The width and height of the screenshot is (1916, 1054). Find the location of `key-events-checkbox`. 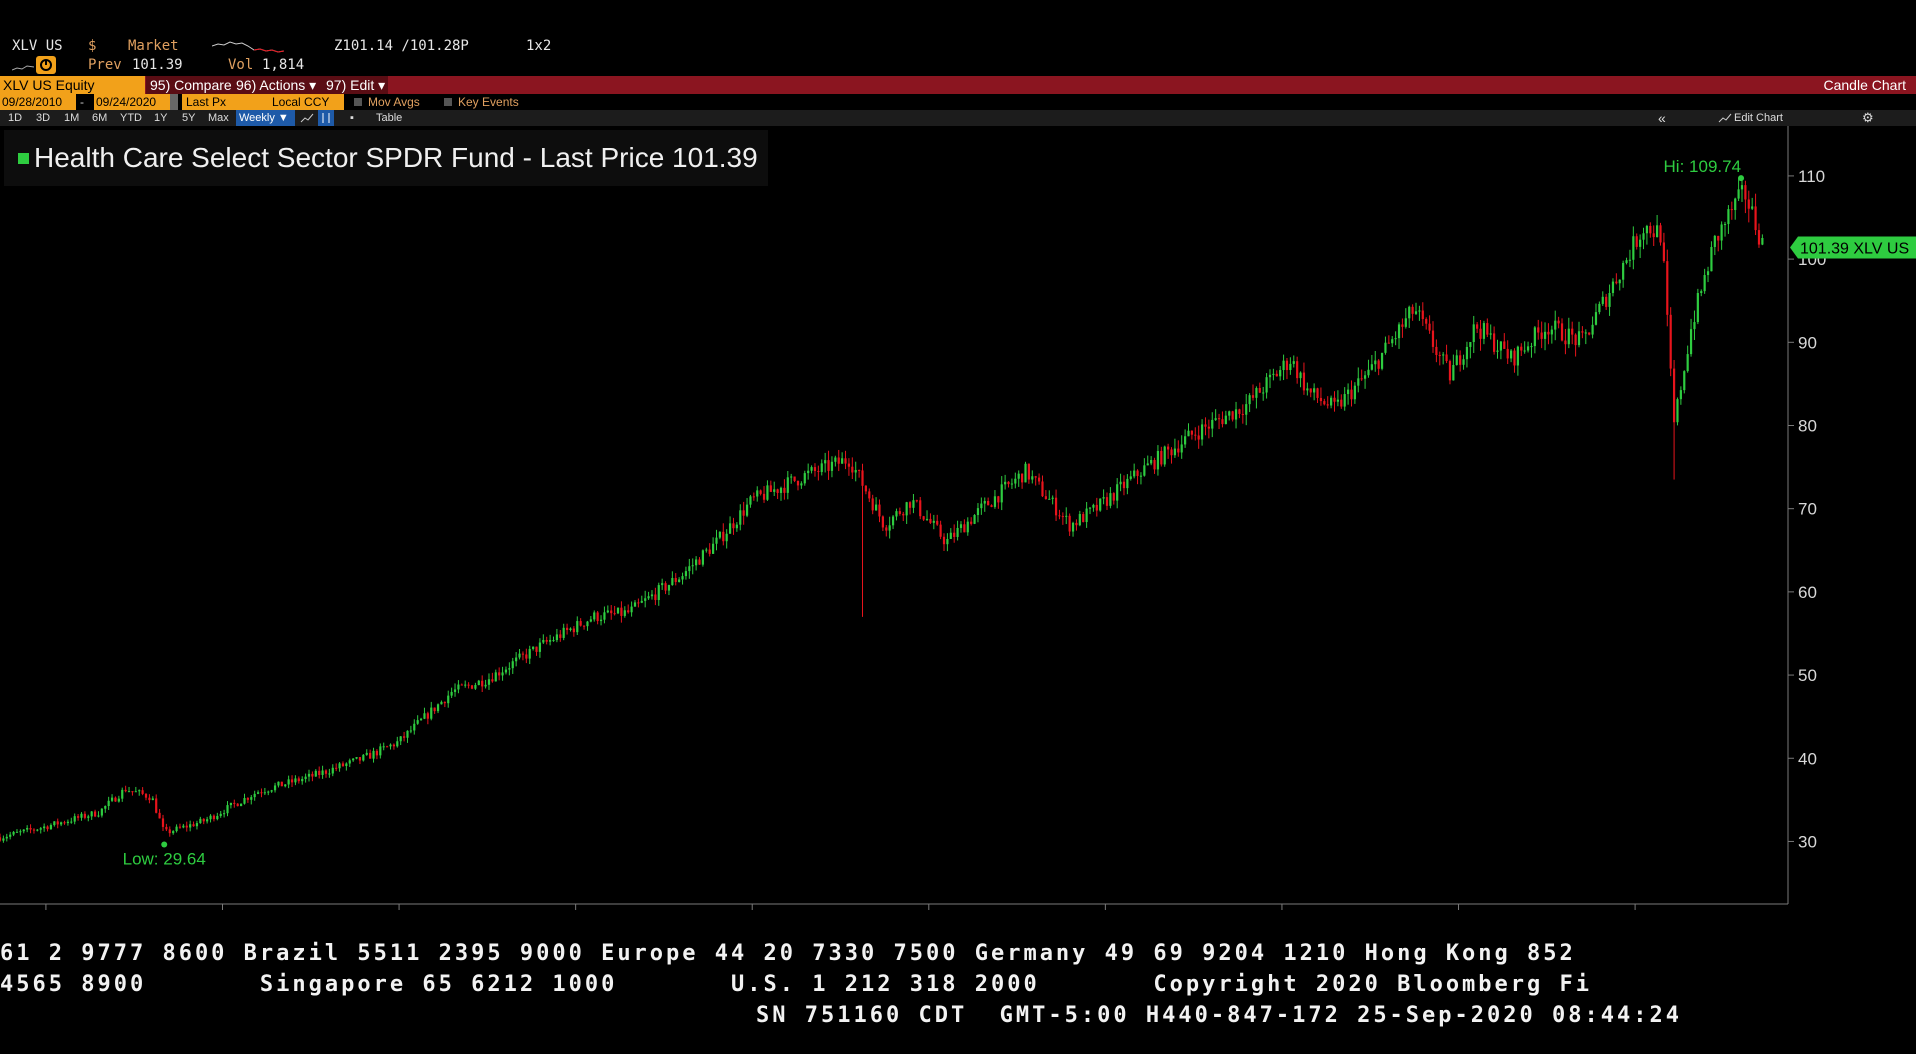

key-events-checkbox is located at coordinates (448, 102).